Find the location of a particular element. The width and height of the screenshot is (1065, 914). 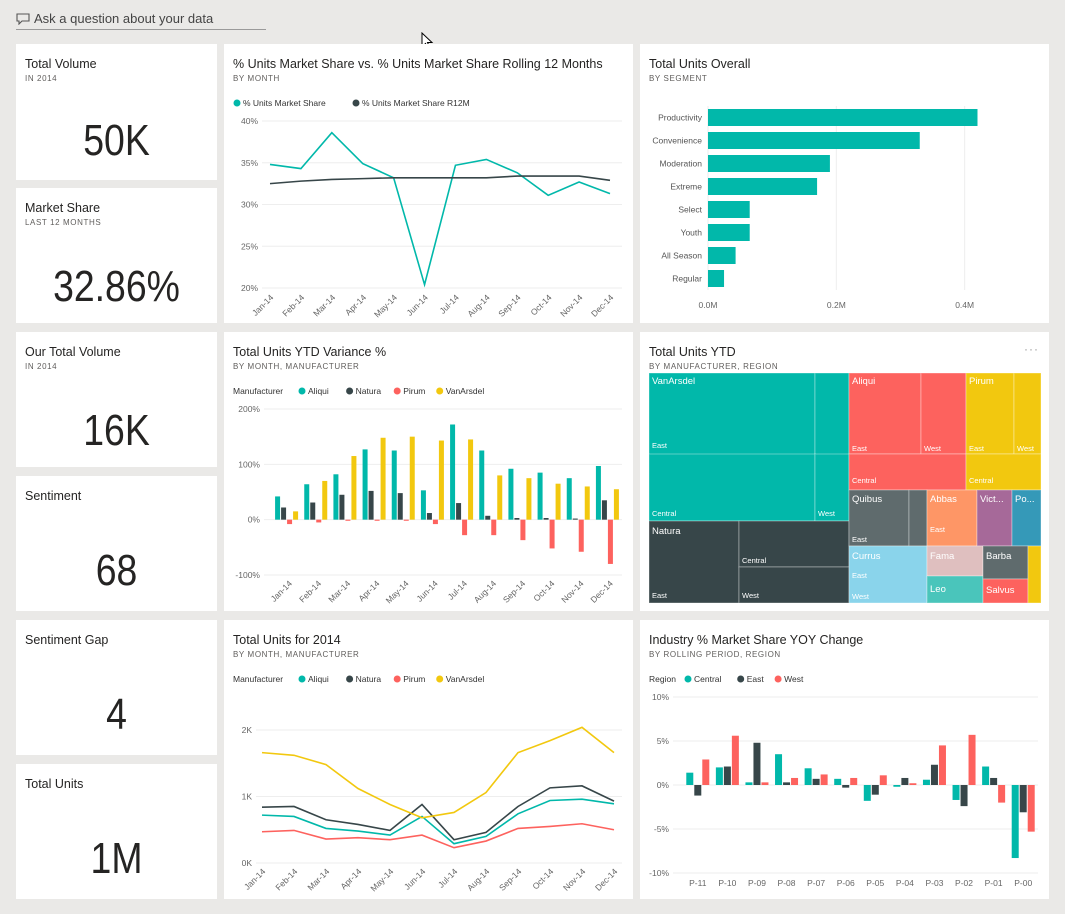

y-tick-label: 35% is located at coordinates (249, 163).